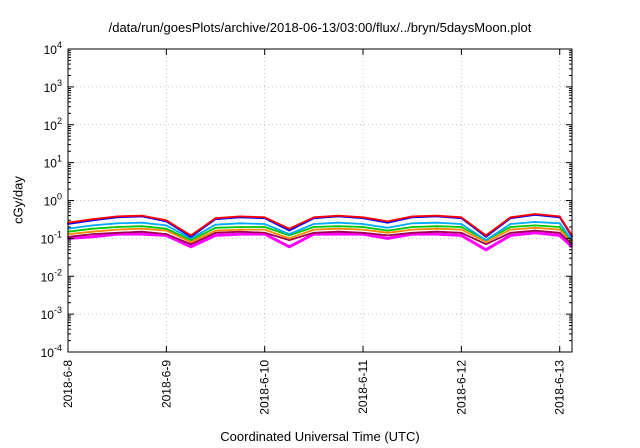 This screenshot has height=448, width=640. What do you see at coordinates (51, 237) in the screenshot?
I see `y-tick-label: 10⁻¹` at bounding box center [51, 237].